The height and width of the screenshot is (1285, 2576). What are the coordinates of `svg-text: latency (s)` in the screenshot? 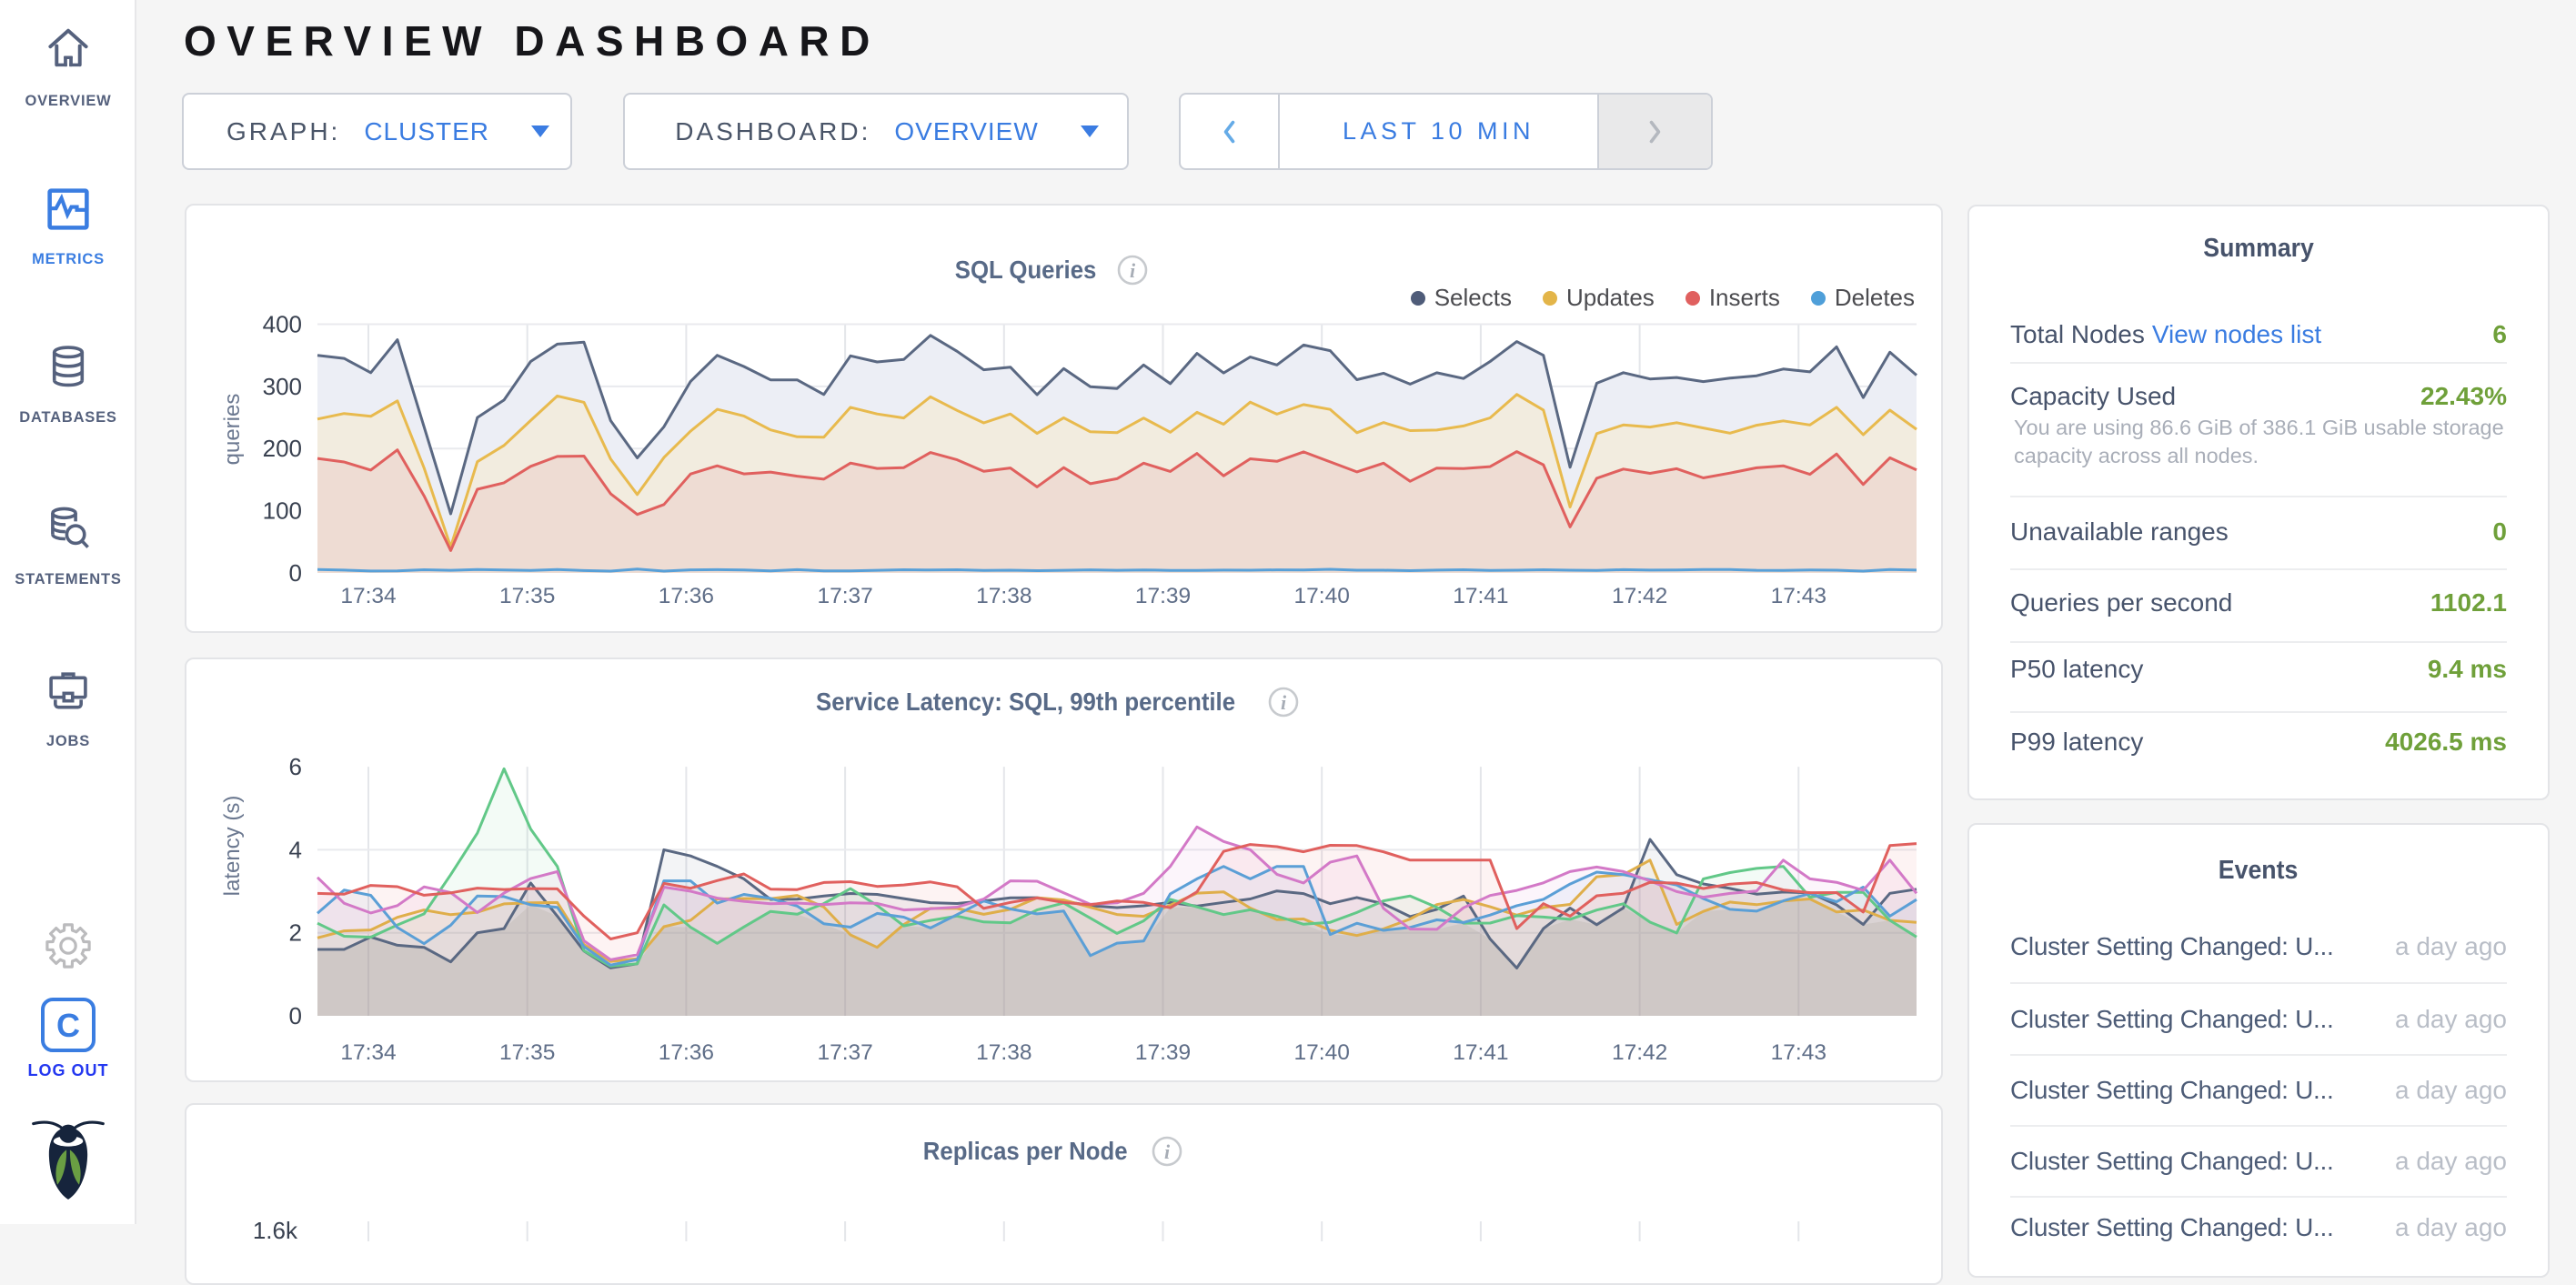 It's located at (232, 846).